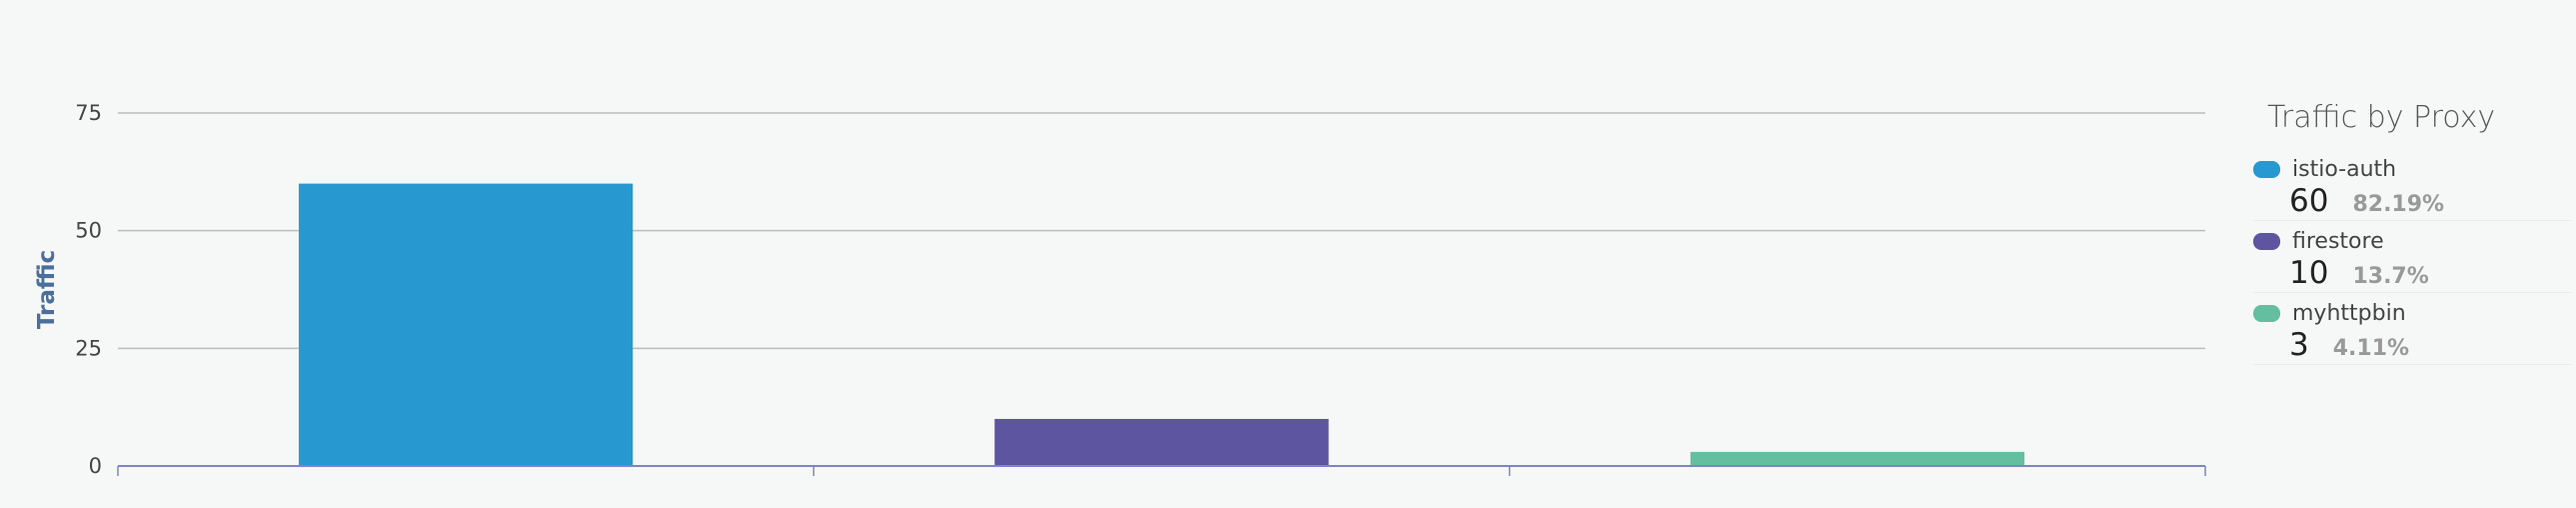 The image size is (2576, 508). Describe the element at coordinates (2309, 201) in the screenshot. I see `legend-item-value: 60` at that location.